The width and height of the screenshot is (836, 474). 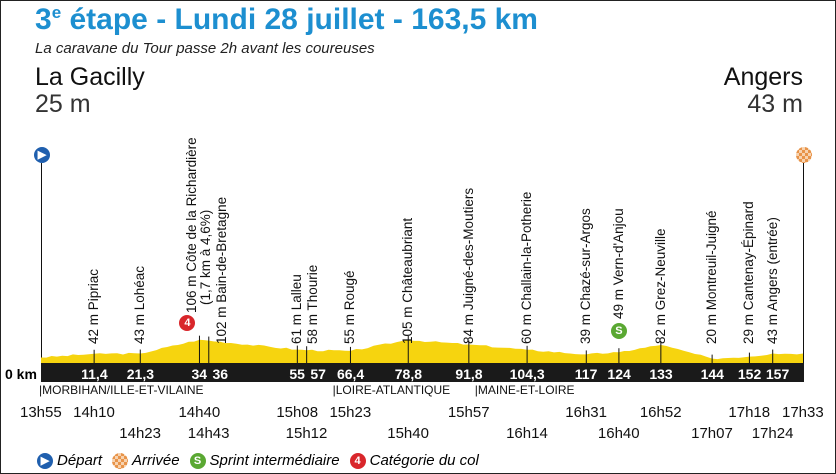 I want to click on legend-depart-label: Départ, so click(x=80, y=460).